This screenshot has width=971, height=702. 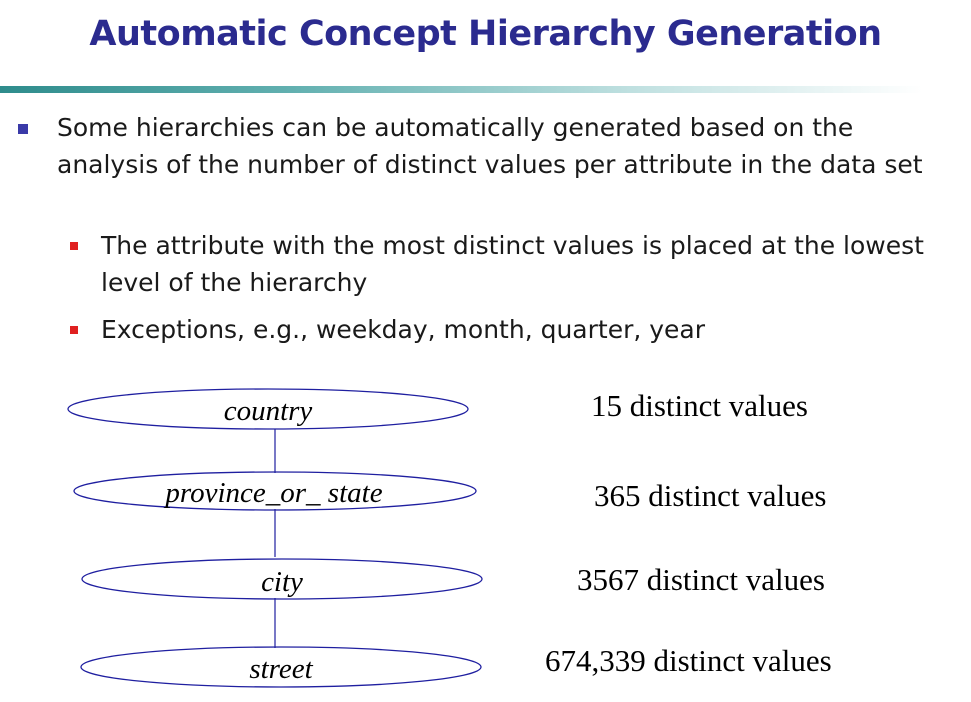 I want to click on node-label-street: street, so click(x=281, y=669).